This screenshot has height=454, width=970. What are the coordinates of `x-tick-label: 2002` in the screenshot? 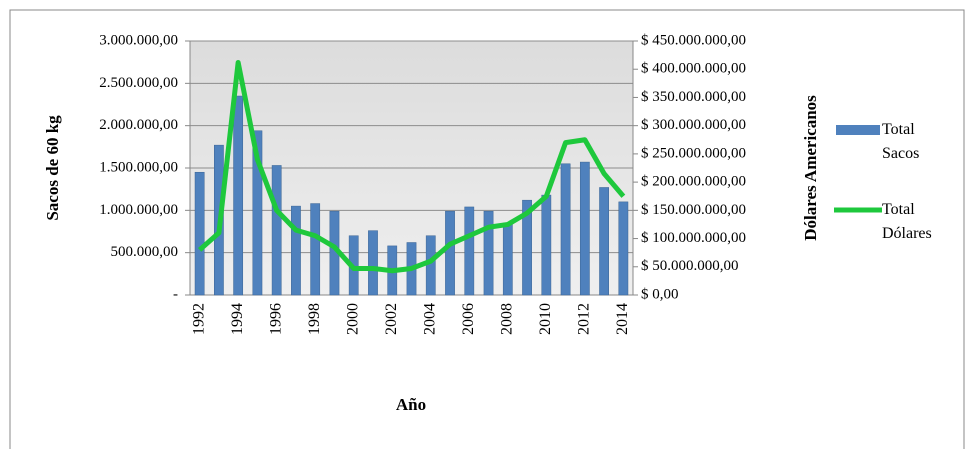 It's located at (391, 319).